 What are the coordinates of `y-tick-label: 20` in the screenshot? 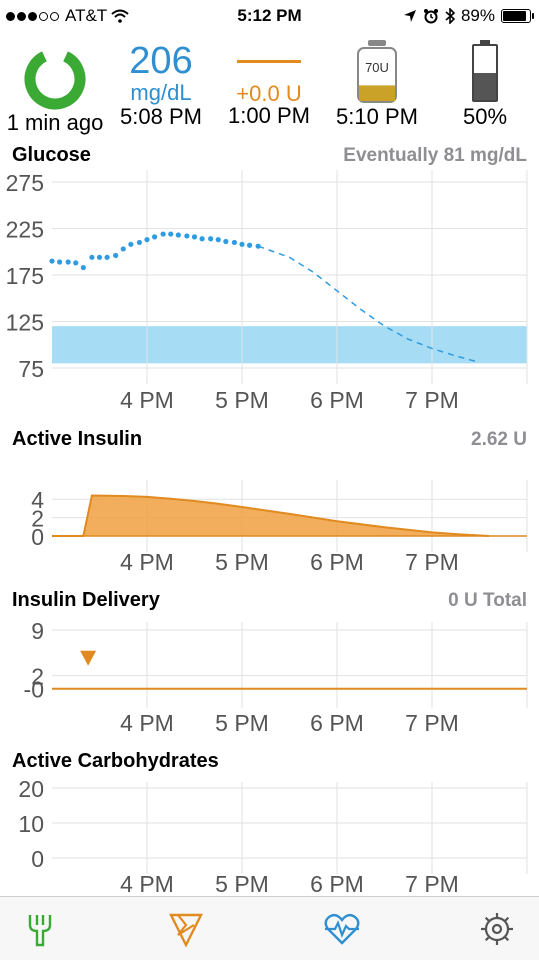 It's located at (31, 789).